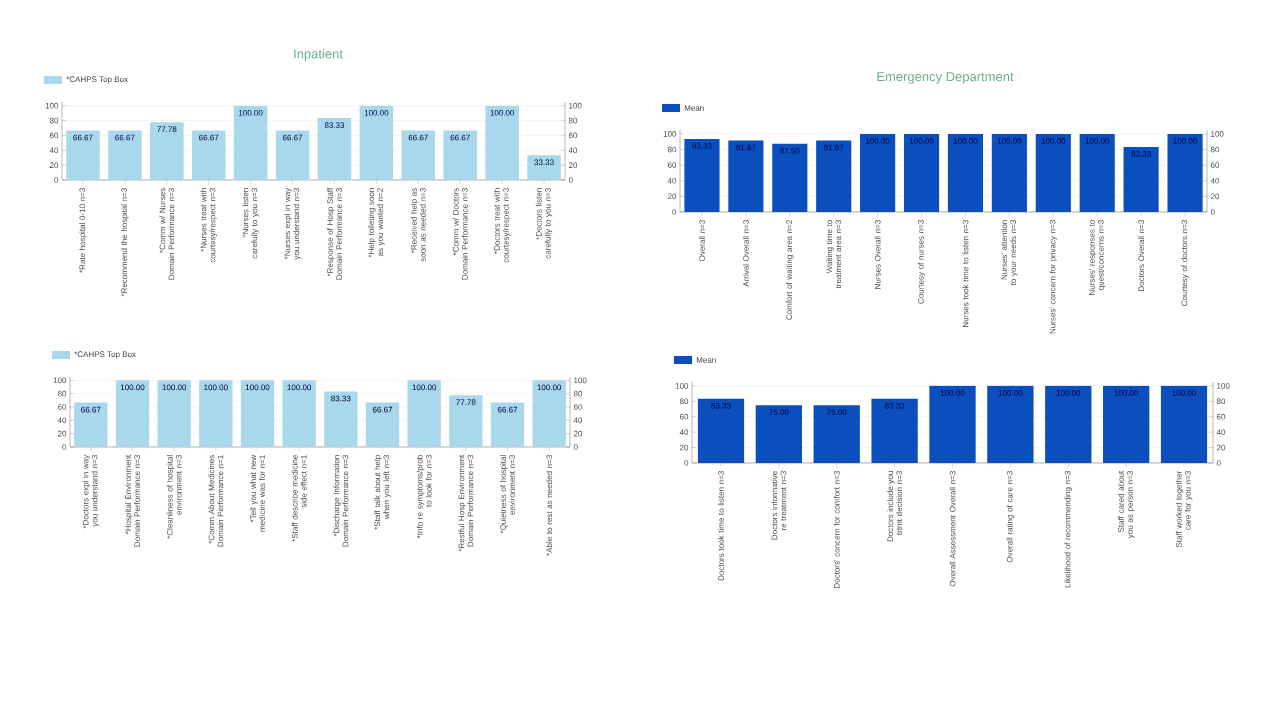  I want to click on x-tick-label: *Comm w/ Nurses Domain Performance n=3, so click(167, 234).